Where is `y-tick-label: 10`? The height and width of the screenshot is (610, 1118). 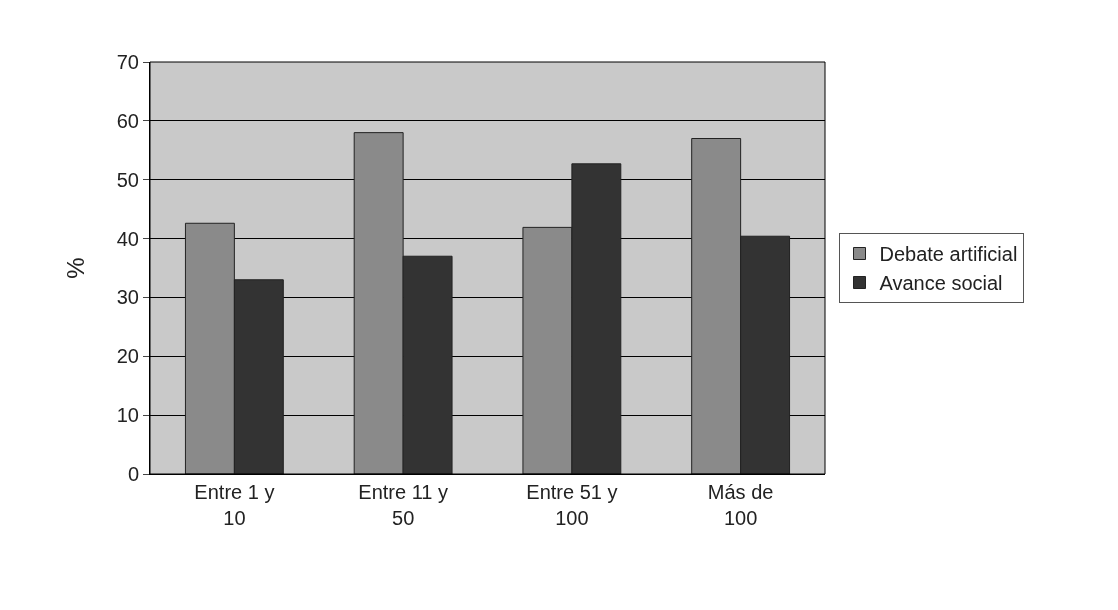 y-tick-label: 10 is located at coordinates (127, 415).